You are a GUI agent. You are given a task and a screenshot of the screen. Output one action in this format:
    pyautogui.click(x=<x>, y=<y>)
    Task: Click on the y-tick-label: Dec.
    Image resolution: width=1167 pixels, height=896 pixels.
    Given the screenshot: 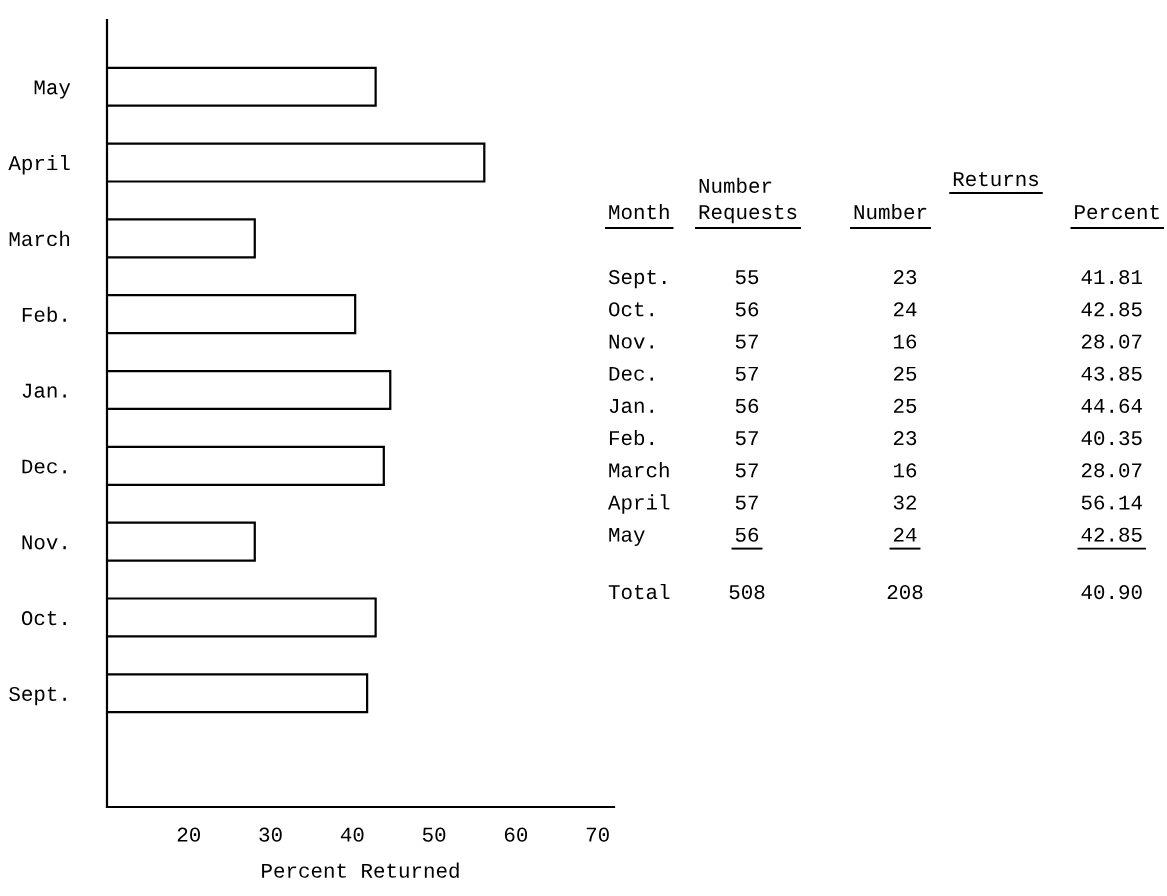 What is the action you would take?
    pyautogui.click(x=44, y=466)
    